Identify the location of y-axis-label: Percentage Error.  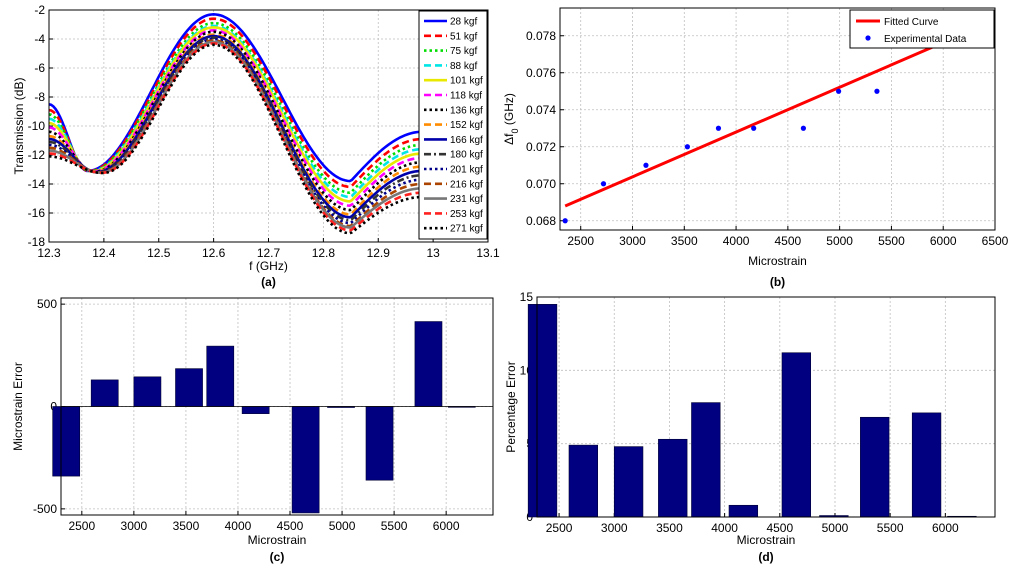
(511, 406).